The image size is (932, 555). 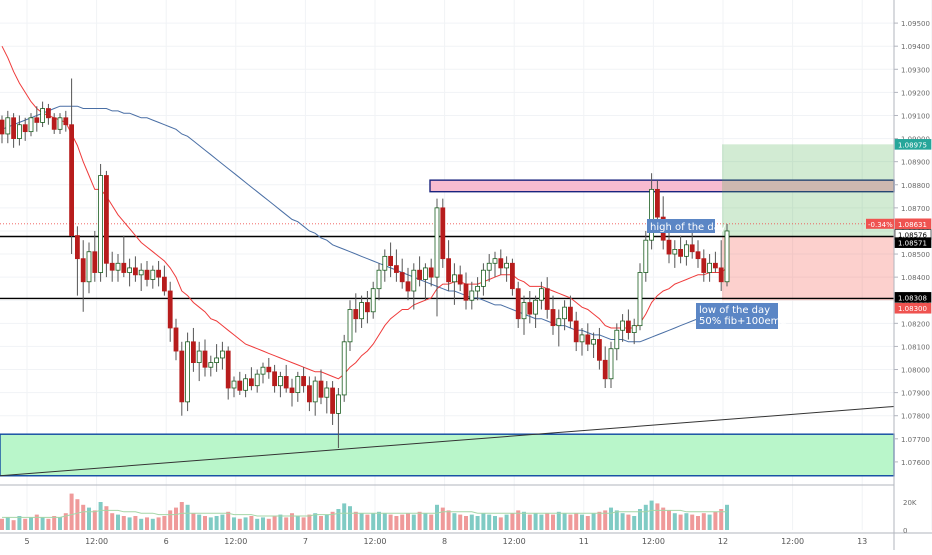 What do you see at coordinates (913, 308) in the screenshot?
I see `price-tag: 1.08300` at bounding box center [913, 308].